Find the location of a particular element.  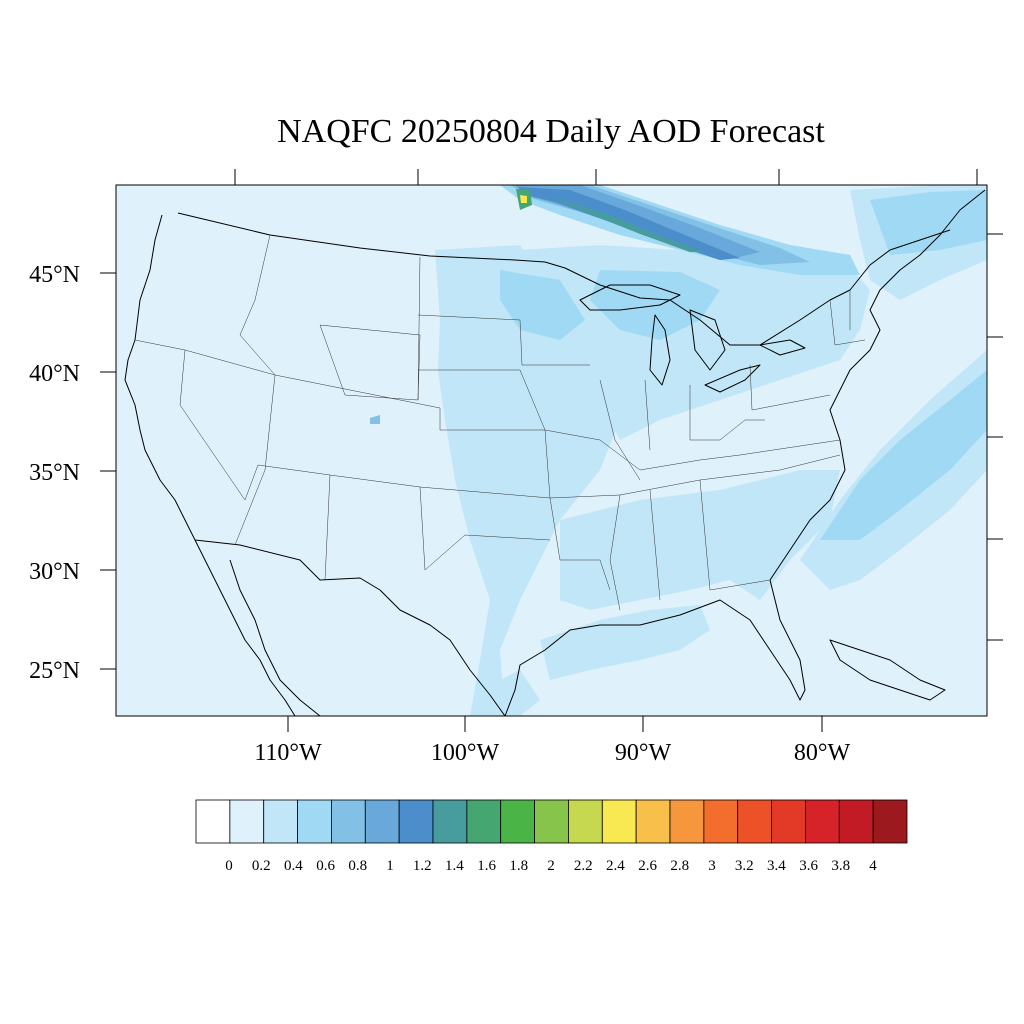

colorbar-label: 3.6 is located at coordinates (808, 866).